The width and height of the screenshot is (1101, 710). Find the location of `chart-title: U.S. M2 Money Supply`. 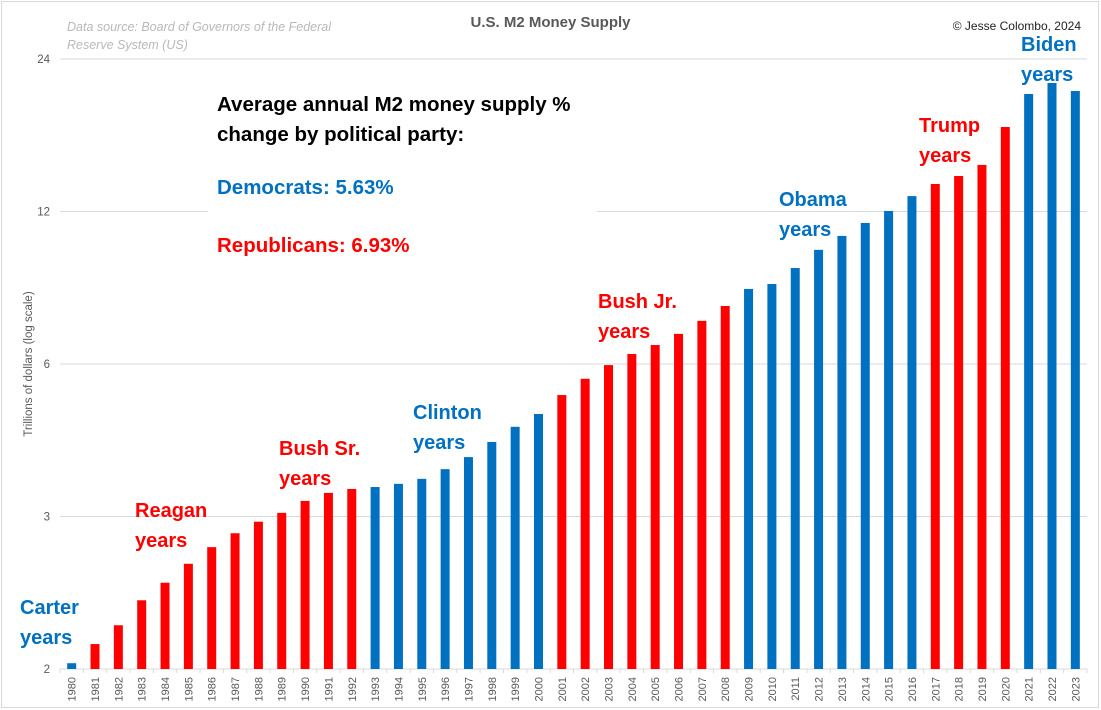

chart-title: U.S. M2 Money Supply is located at coordinates (550, 22).